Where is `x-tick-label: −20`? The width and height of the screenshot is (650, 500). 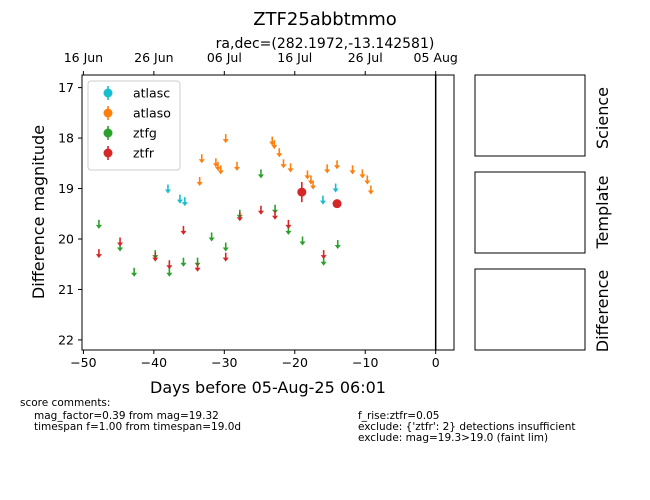
x-tick-label: −20 is located at coordinates (295, 362).